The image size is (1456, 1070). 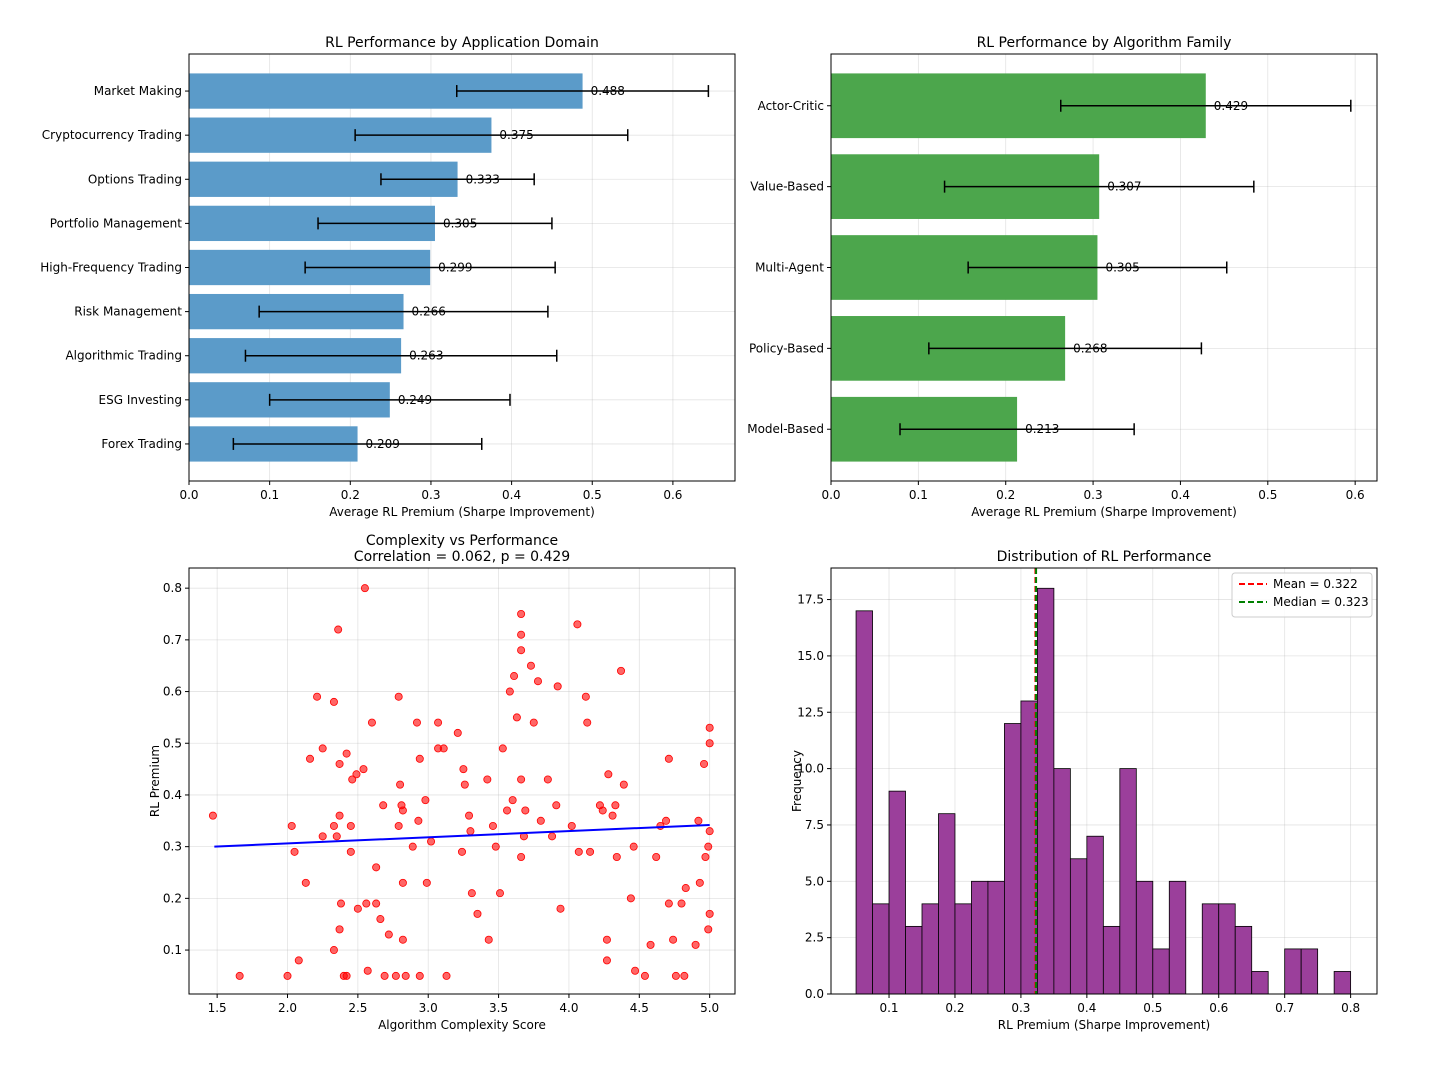 What do you see at coordinates (123, 356) in the screenshot?
I see `category-label: Algorithmic Trading` at bounding box center [123, 356].